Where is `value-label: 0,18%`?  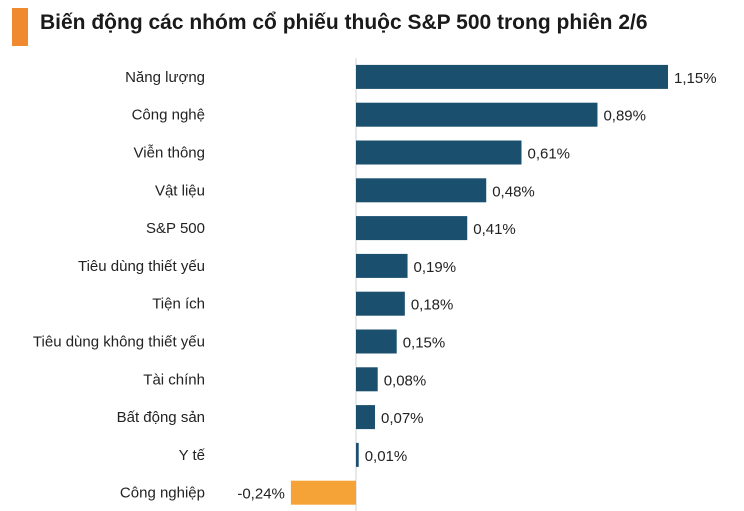 value-label: 0,18% is located at coordinates (432, 305).